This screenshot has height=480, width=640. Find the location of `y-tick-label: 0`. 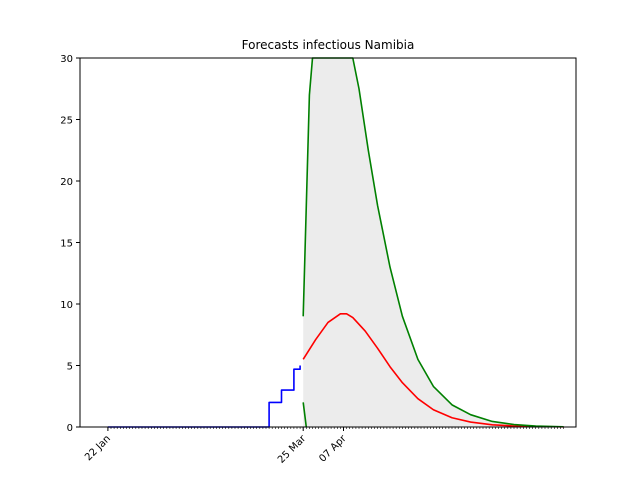

y-tick-label: 0 is located at coordinates (70, 428).